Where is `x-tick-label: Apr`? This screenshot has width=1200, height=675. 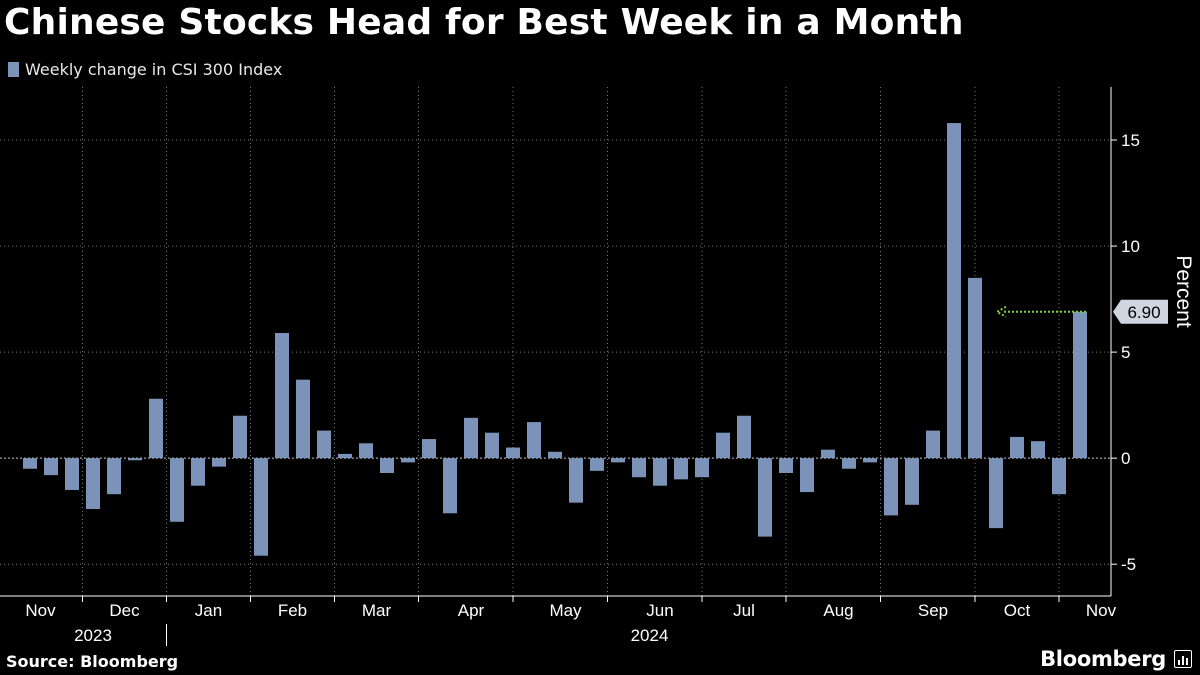
x-tick-label: Apr is located at coordinates (471, 610).